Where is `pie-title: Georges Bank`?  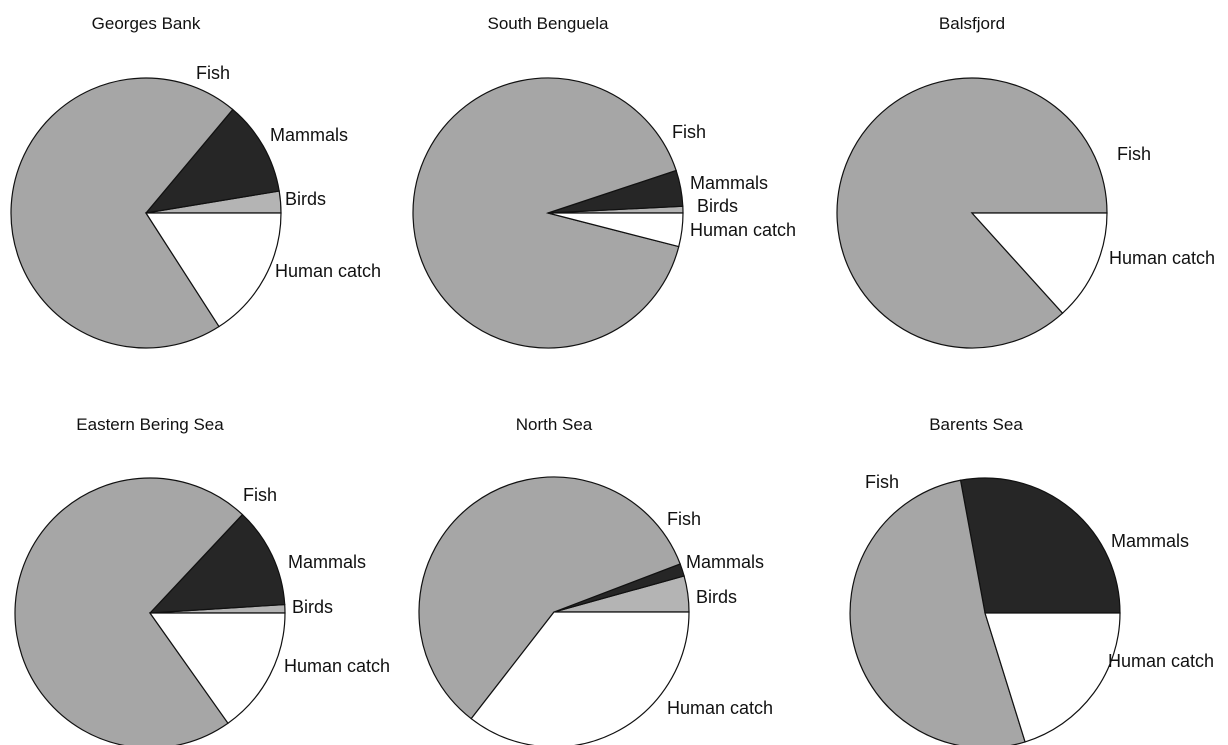
pie-title: Georges Bank is located at coordinates (146, 23).